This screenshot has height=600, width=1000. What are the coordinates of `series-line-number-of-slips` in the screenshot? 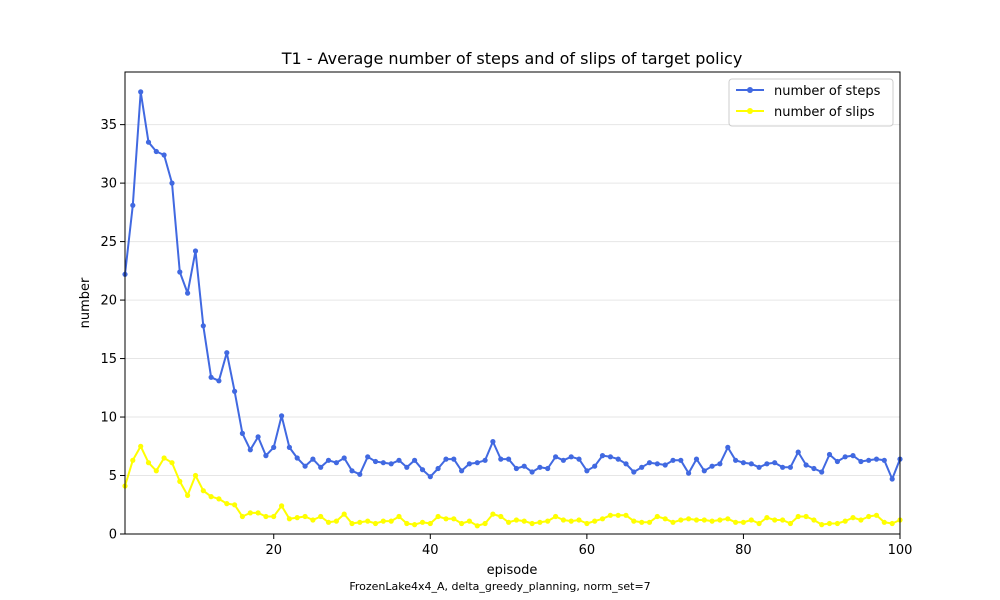 It's located at (512, 486).